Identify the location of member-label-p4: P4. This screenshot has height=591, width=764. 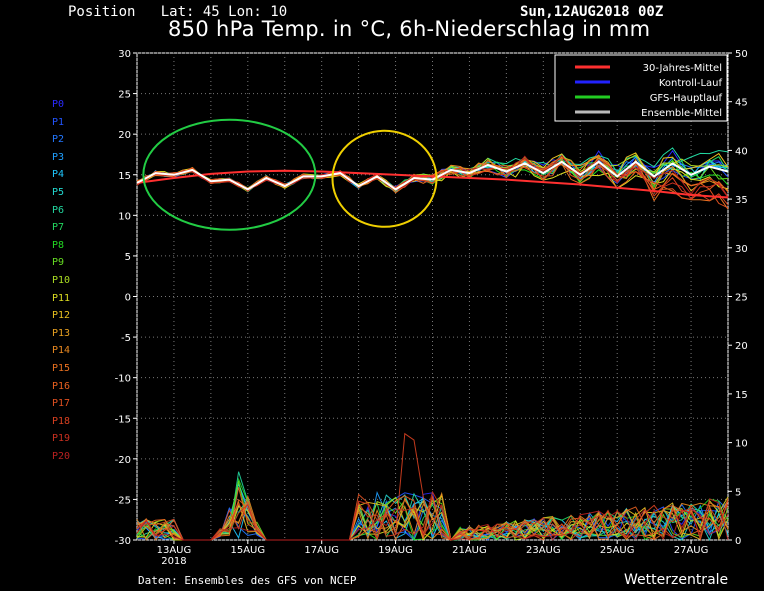
(58, 175).